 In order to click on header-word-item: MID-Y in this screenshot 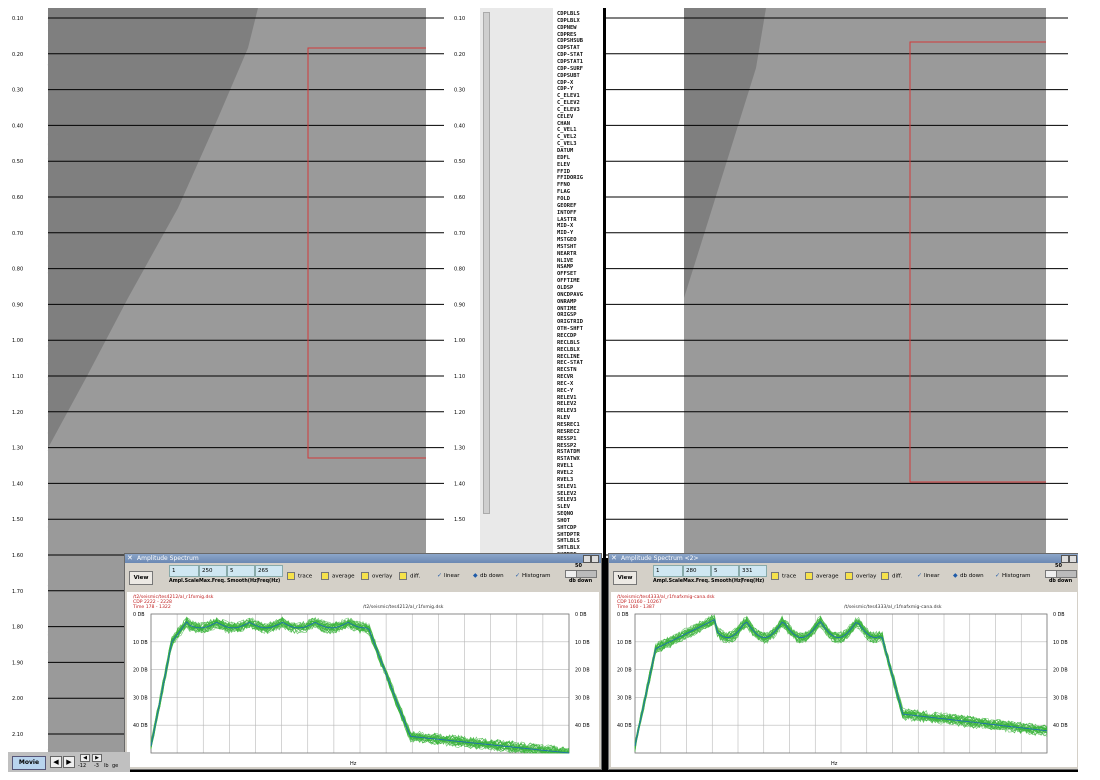, I will do `click(565, 233)`.